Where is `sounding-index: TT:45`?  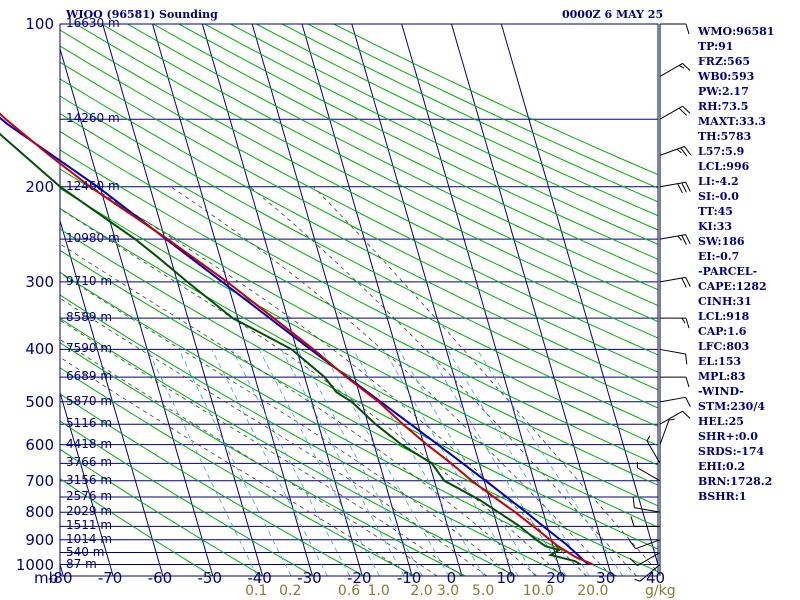 sounding-index: TT:45 is located at coordinates (715, 211).